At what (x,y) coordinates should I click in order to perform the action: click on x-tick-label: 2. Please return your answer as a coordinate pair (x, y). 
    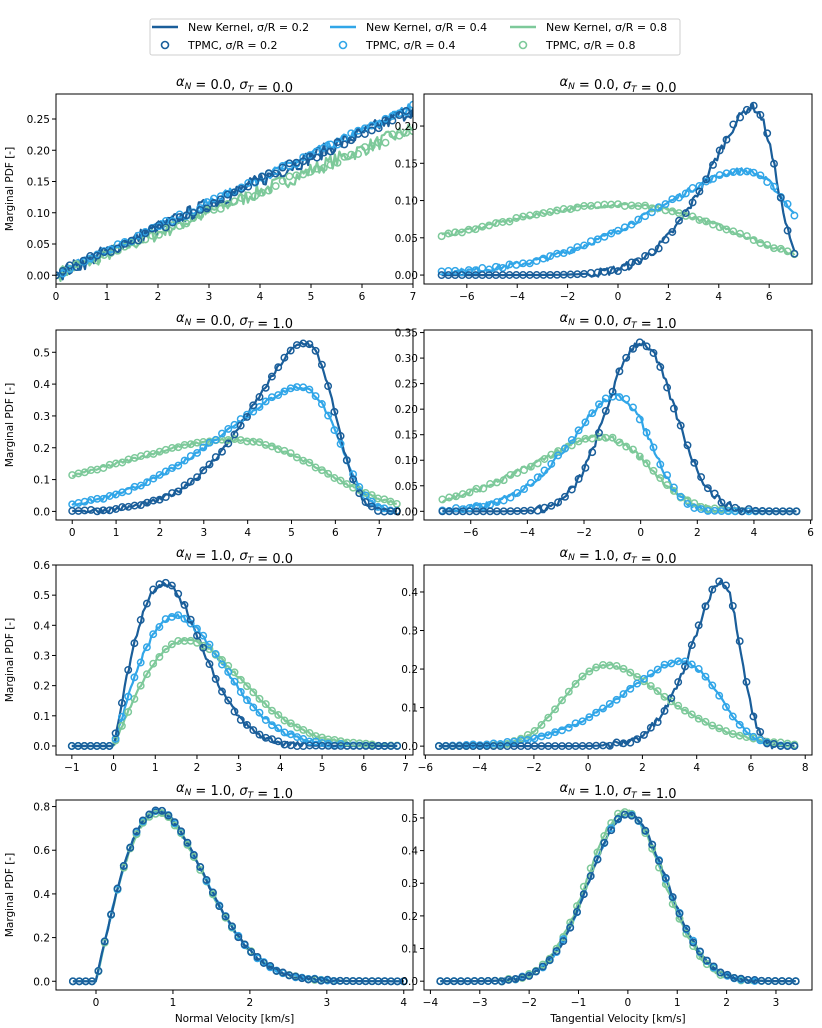
    Looking at the image, I should click on (158, 297).